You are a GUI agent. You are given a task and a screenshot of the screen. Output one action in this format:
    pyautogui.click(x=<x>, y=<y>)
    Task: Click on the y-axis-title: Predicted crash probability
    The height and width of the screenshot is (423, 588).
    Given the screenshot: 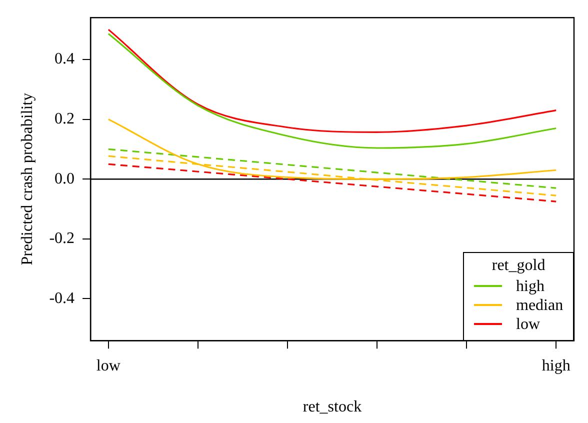 What is the action you would take?
    pyautogui.click(x=27, y=179)
    